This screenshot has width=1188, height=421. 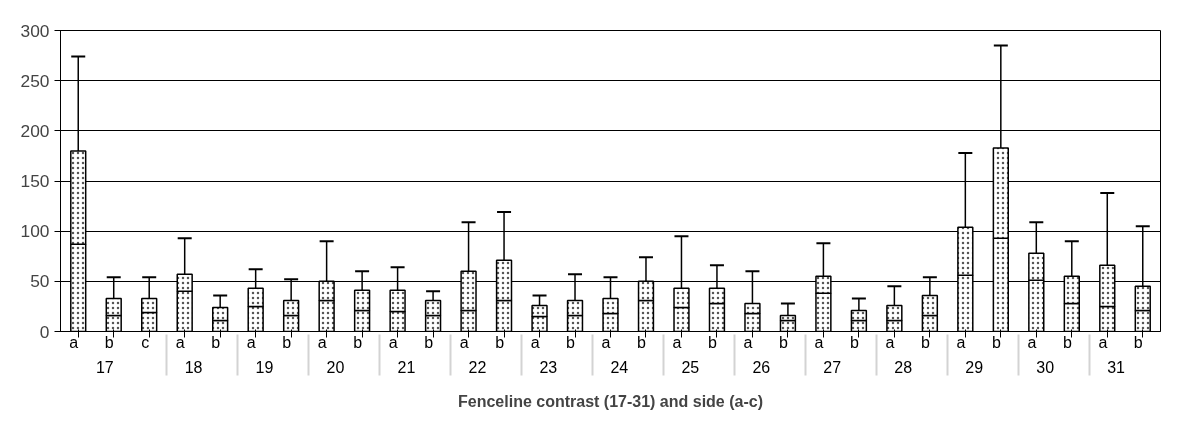 What do you see at coordinates (690, 367) in the screenshot?
I see `text: 25` at bounding box center [690, 367].